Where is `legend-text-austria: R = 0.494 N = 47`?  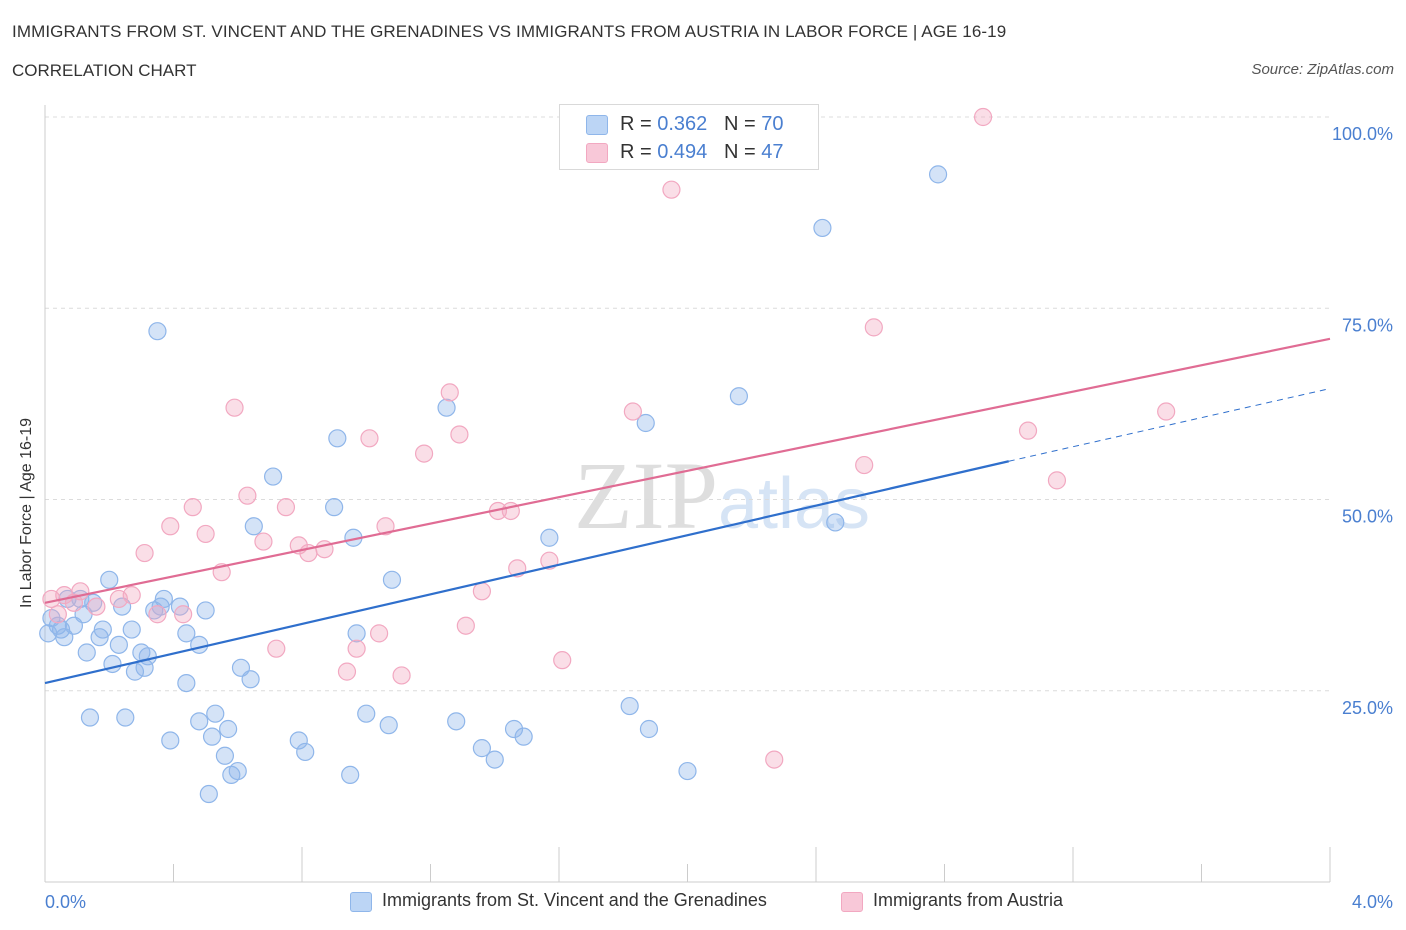 legend-text-austria: R = 0.494 N = 47 is located at coordinates (702, 152).